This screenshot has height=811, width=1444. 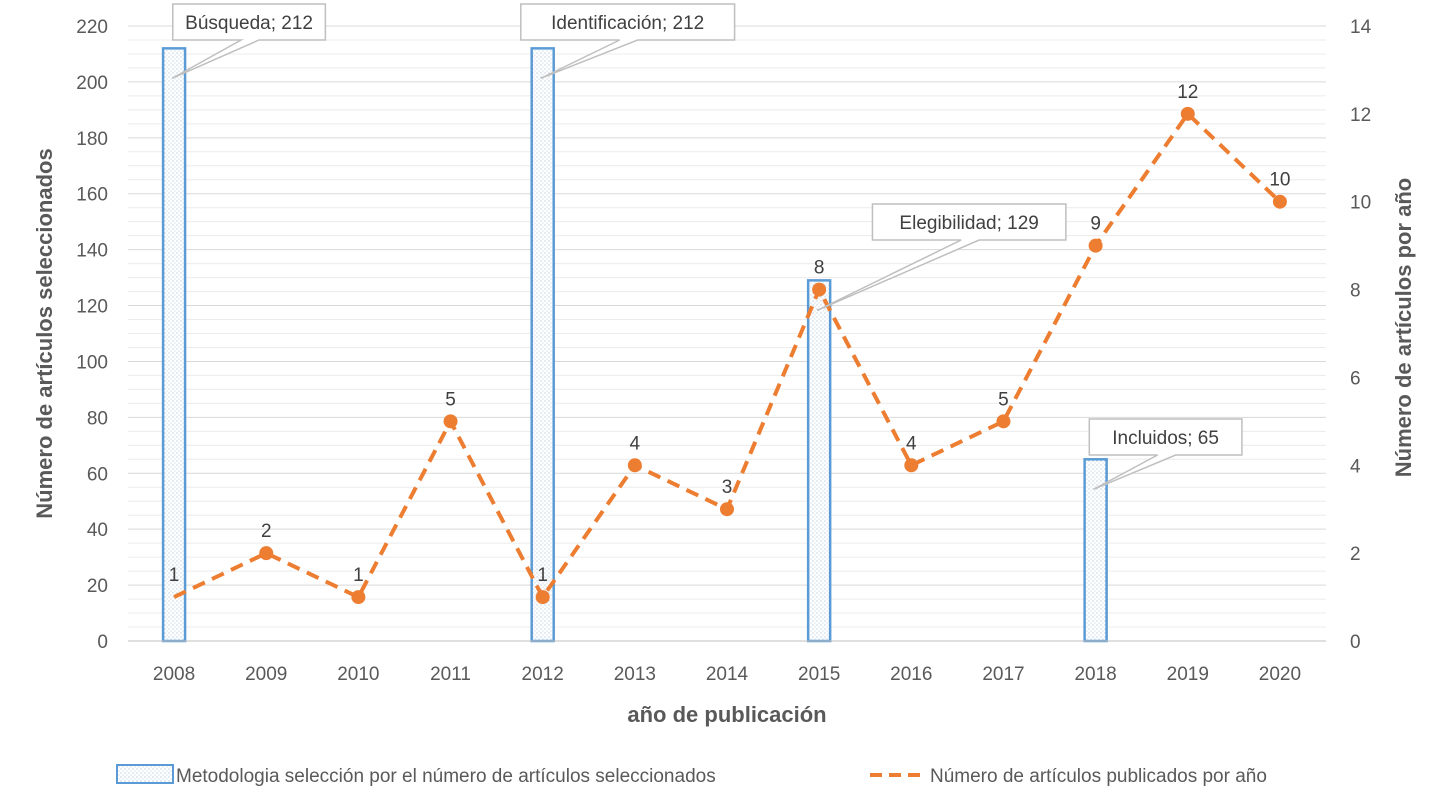 I want to click on y-tick-label: 80, so click(x=97, y=418).